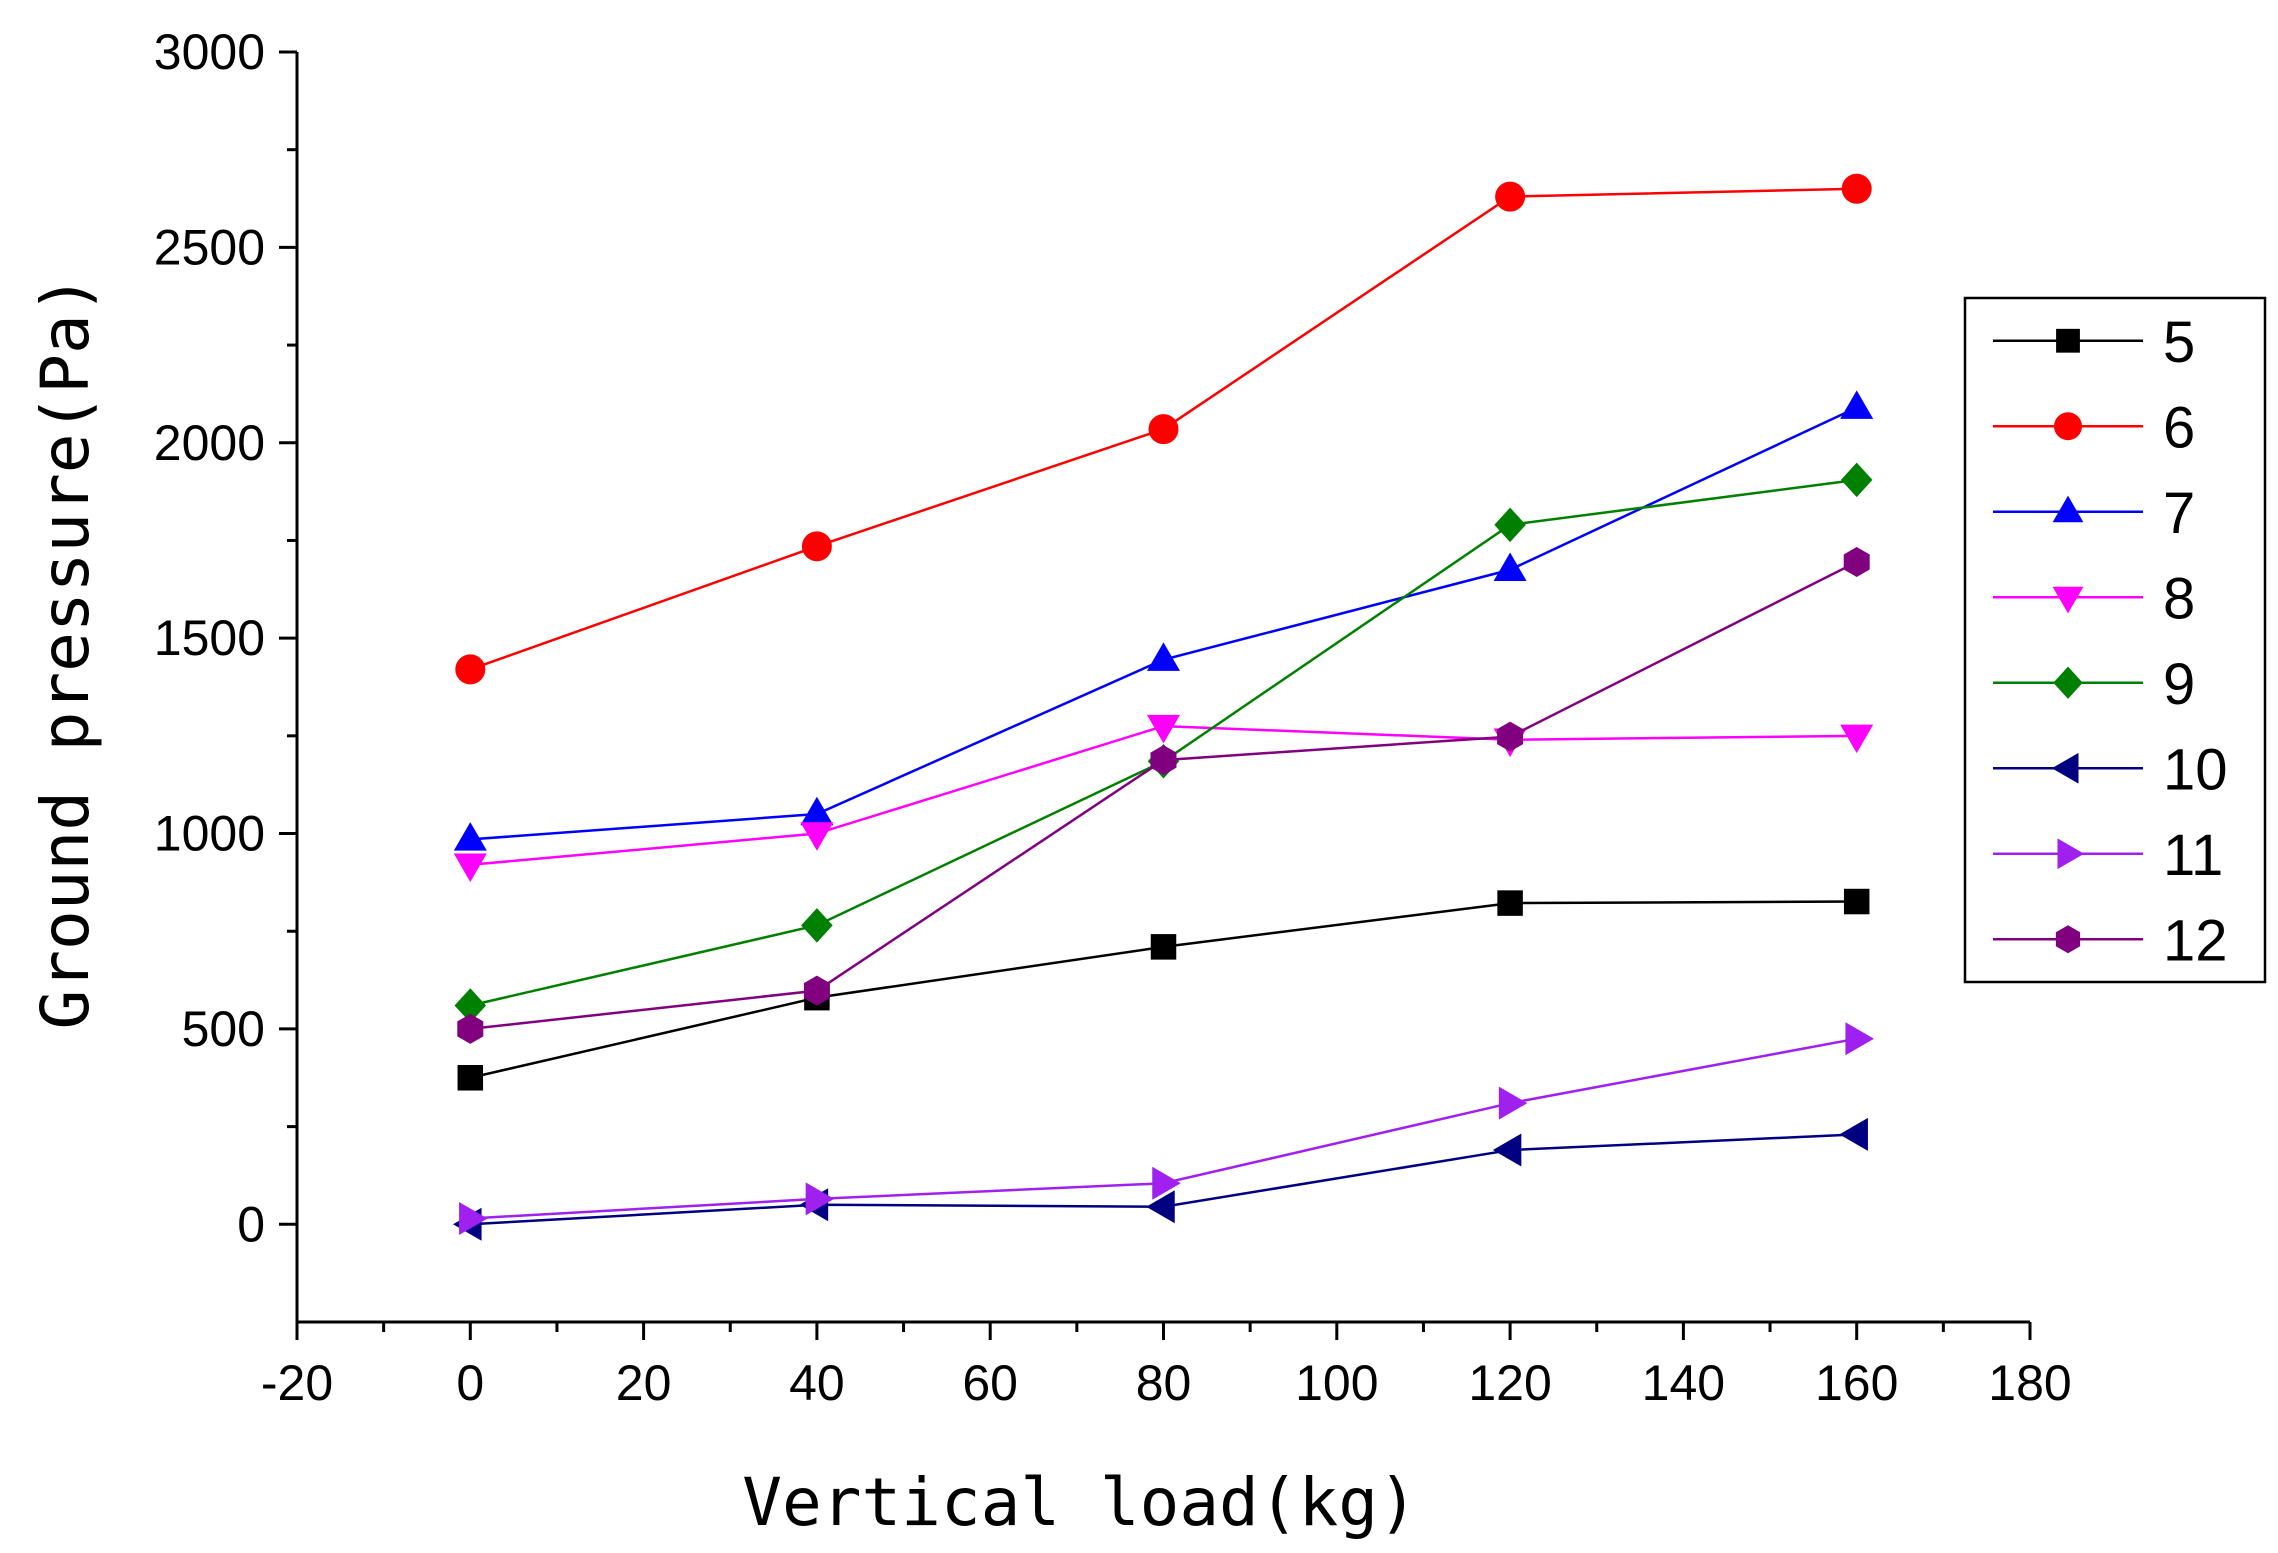 The image size is (2278, 1553). I want to click on legend-box, so click(2115, 640).